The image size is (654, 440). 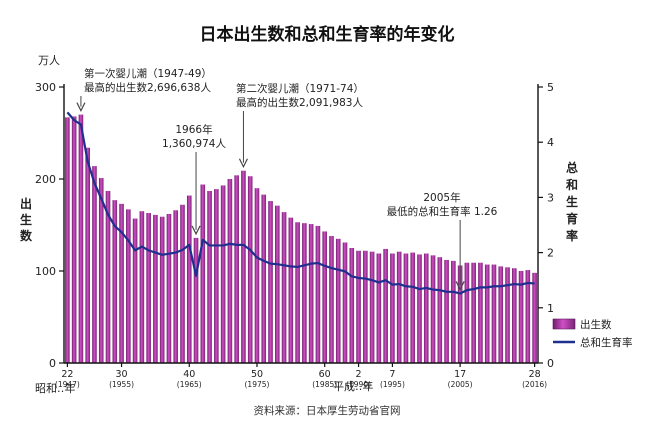 I want to click on left-tick-label: 200, so click(x=45, y=179).